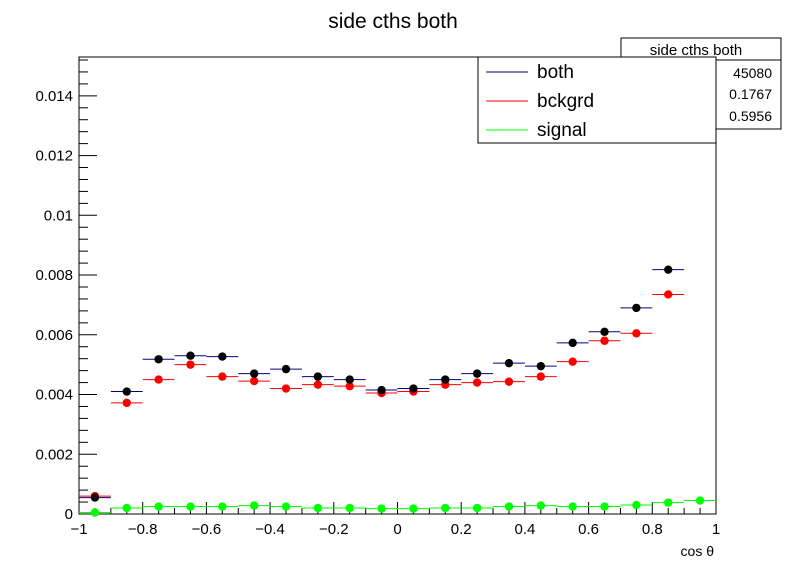  Describe the element at coordinates (54, 454) in the screenshot. I see `y-tick-label: 0.002` at that location.